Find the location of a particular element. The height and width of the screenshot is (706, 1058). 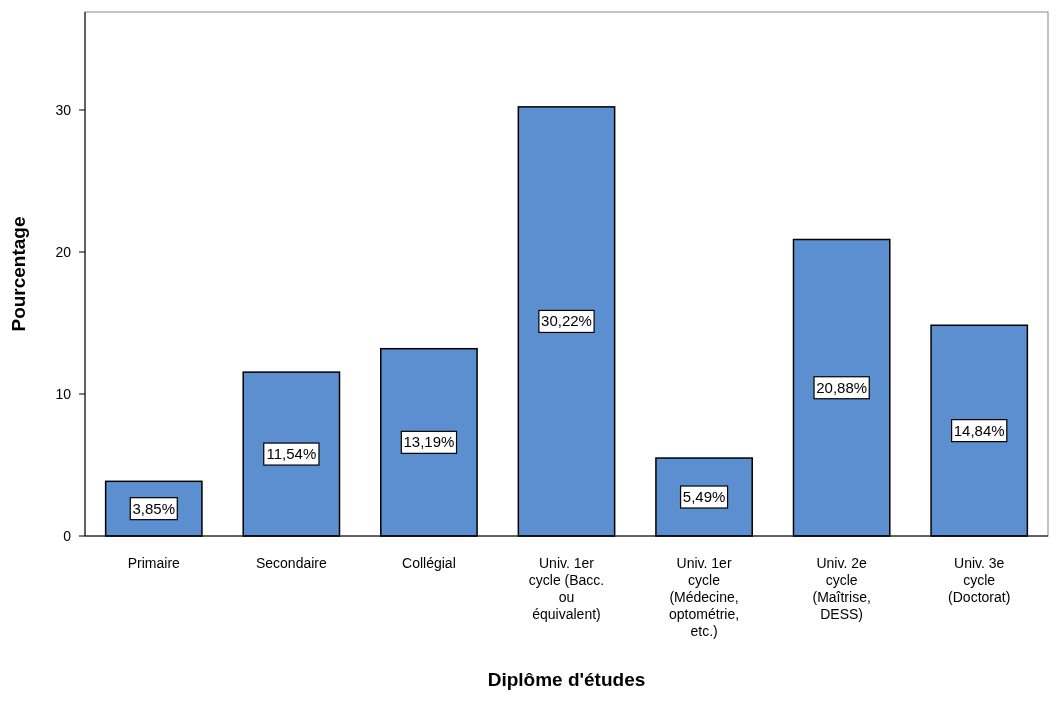

data-label: 20,88% is located at coordinates (842, 387).